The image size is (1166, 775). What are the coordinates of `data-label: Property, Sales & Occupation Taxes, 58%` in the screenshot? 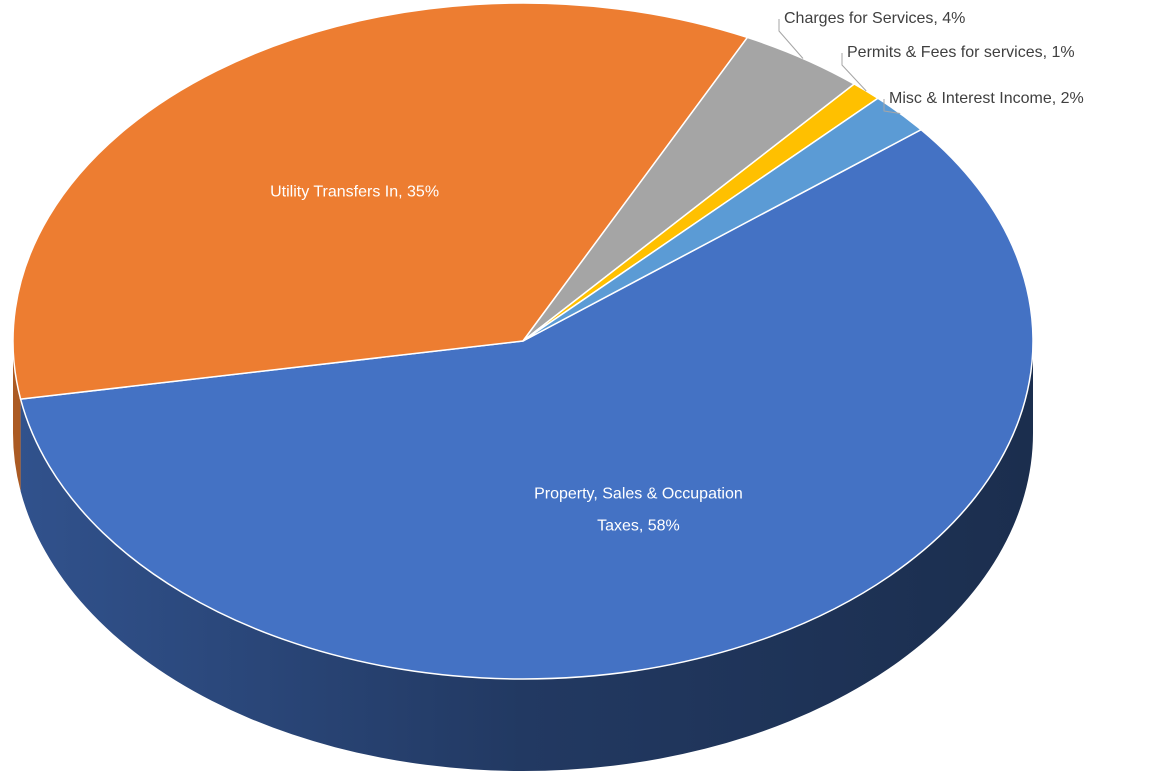 It's located at (638, 510).